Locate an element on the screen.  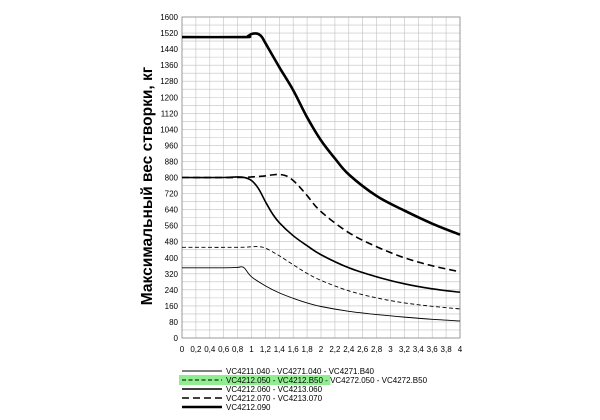
y-tick-label: 1360 is located at coordinates (169, 65).